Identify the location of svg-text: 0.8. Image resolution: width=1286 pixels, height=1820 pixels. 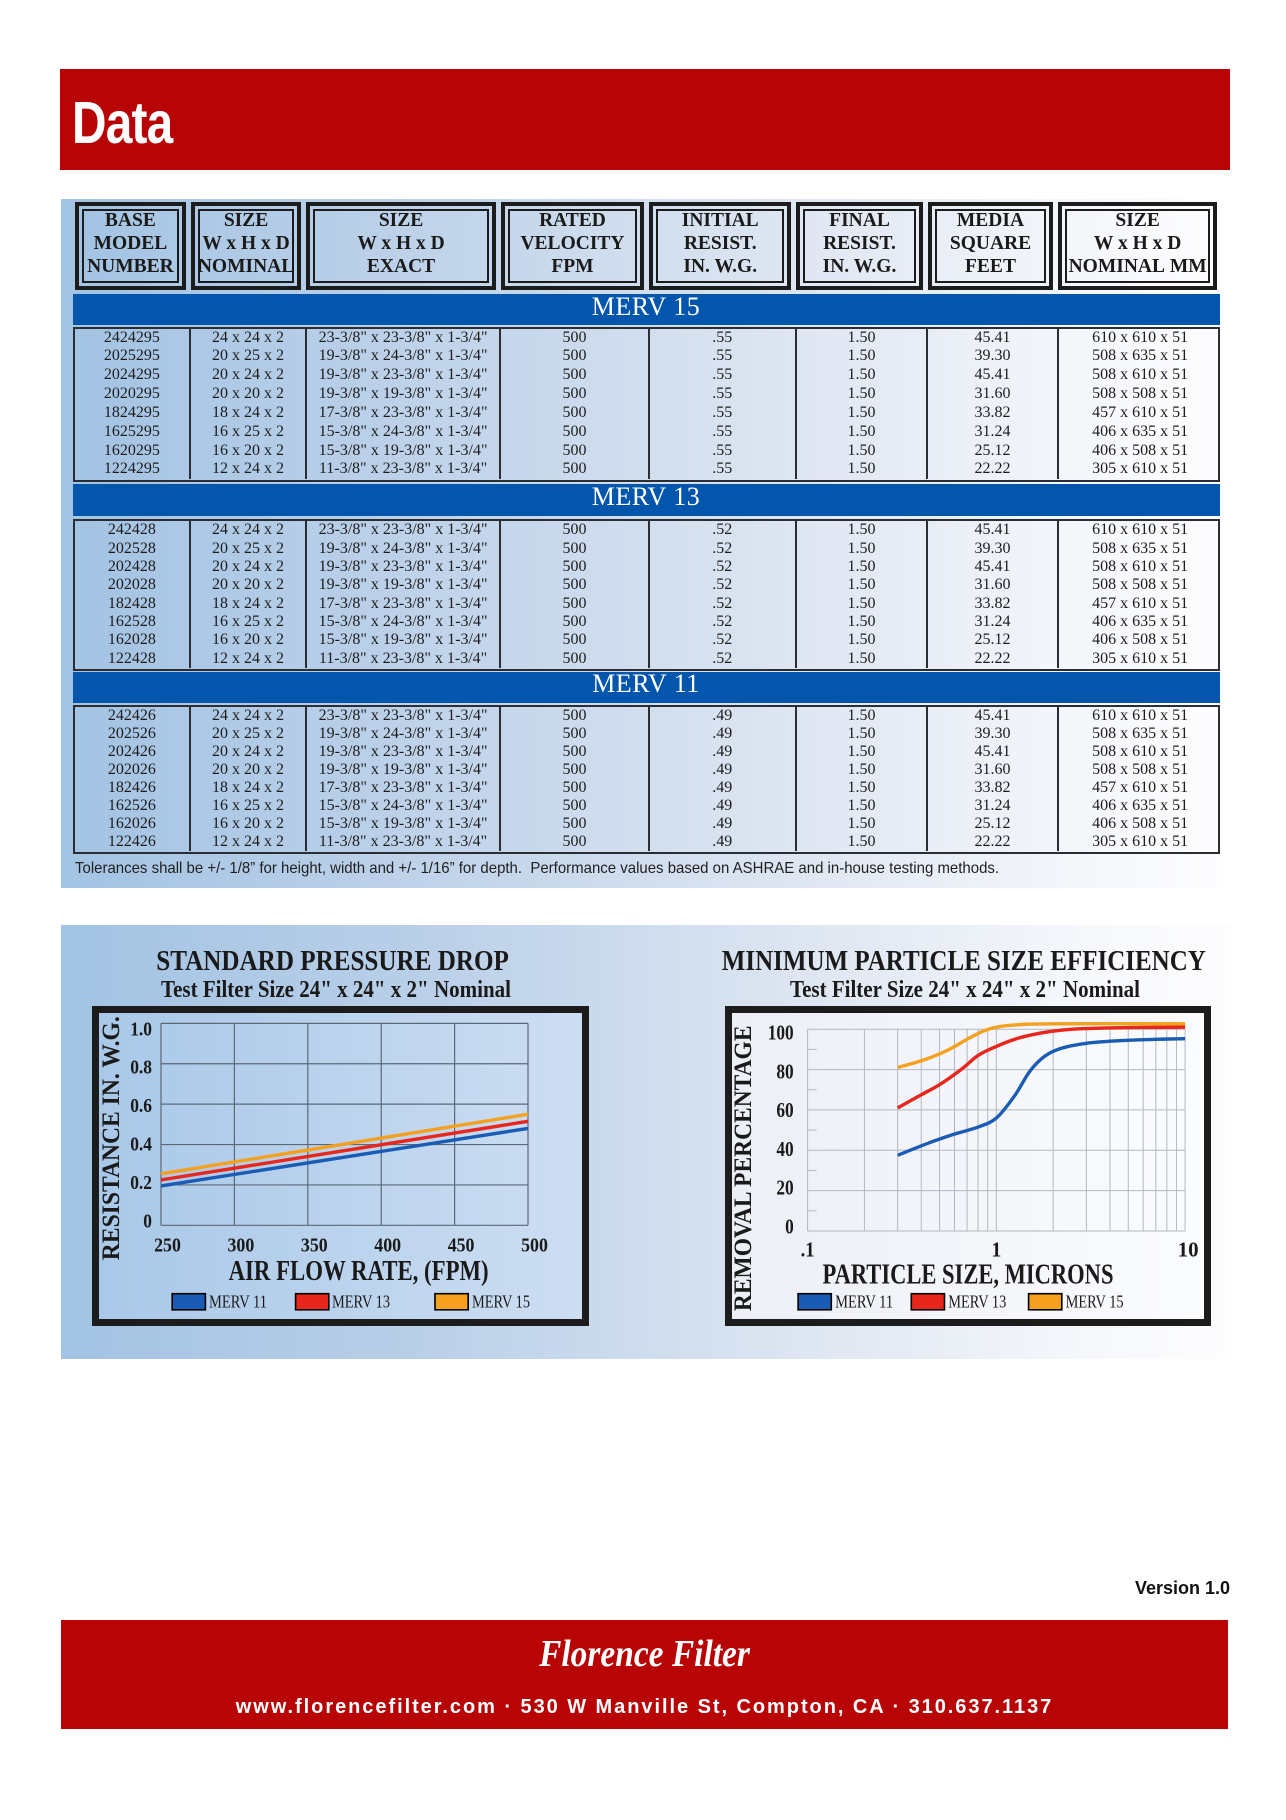
(141, 1067).